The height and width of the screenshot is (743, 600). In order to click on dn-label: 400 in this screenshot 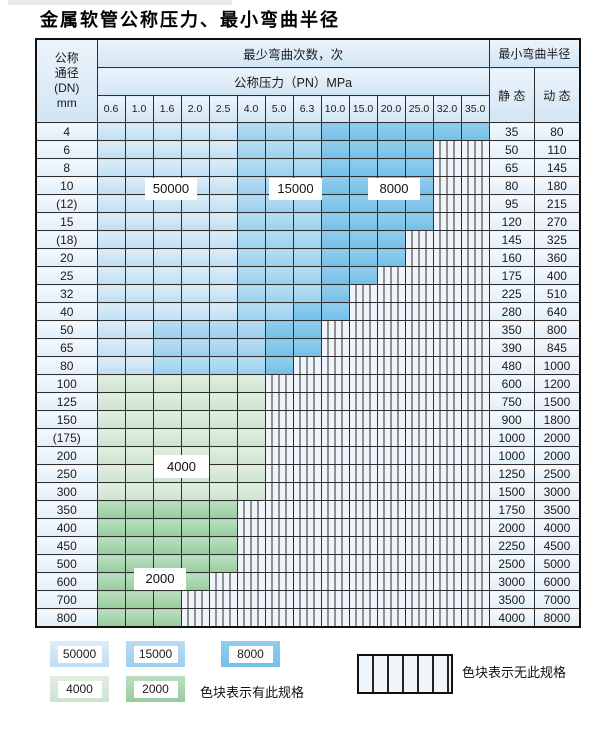, I will do `click(66, 527)`.